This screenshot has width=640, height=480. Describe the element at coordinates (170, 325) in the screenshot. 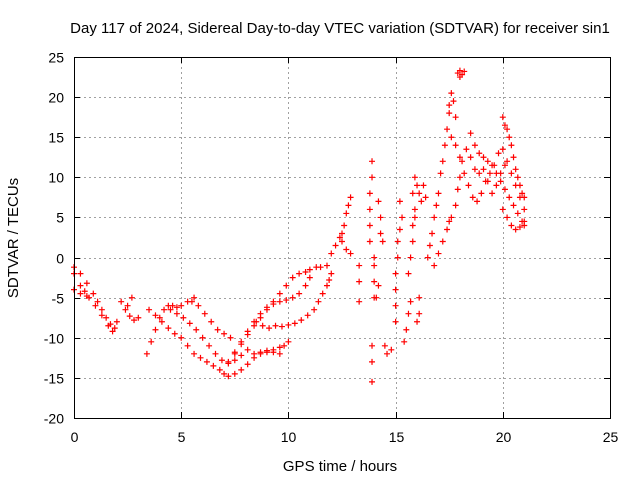

I see `series-track-e` at that location.